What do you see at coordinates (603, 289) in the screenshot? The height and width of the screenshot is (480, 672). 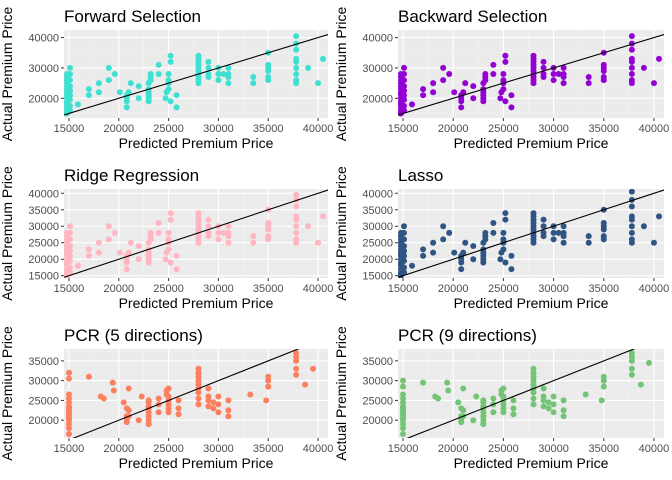 I see `x-tick-label: 35000` at bounding box center [603, 289].